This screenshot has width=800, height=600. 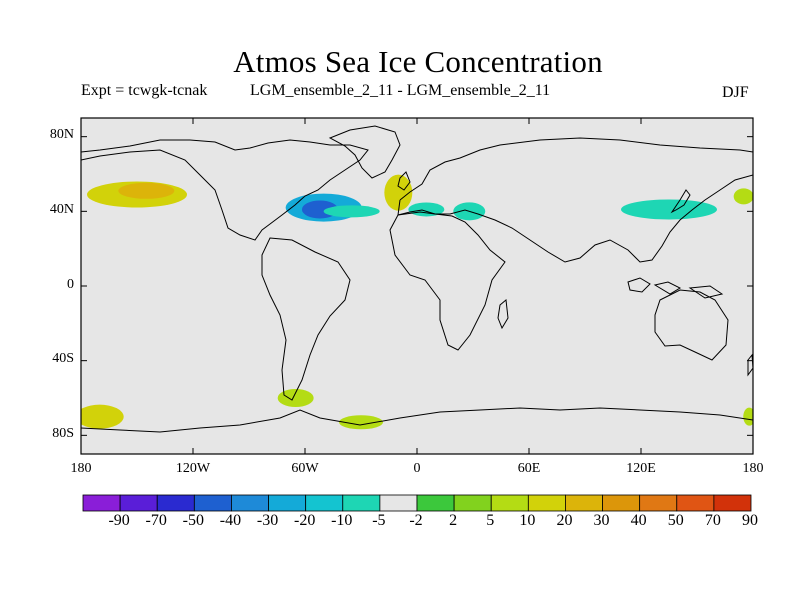 What do you see at coordinates (81, 468) in the screenshot?
I see `lon-label-180w: 180` at bounding box center [81, 468].